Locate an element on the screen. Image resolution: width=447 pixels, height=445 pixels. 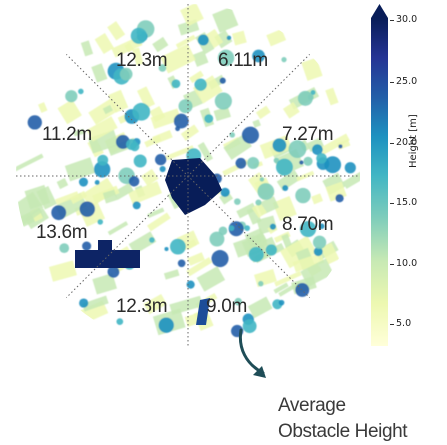
colorbar-tick: 10.0 is located at coordinates (403, 263).